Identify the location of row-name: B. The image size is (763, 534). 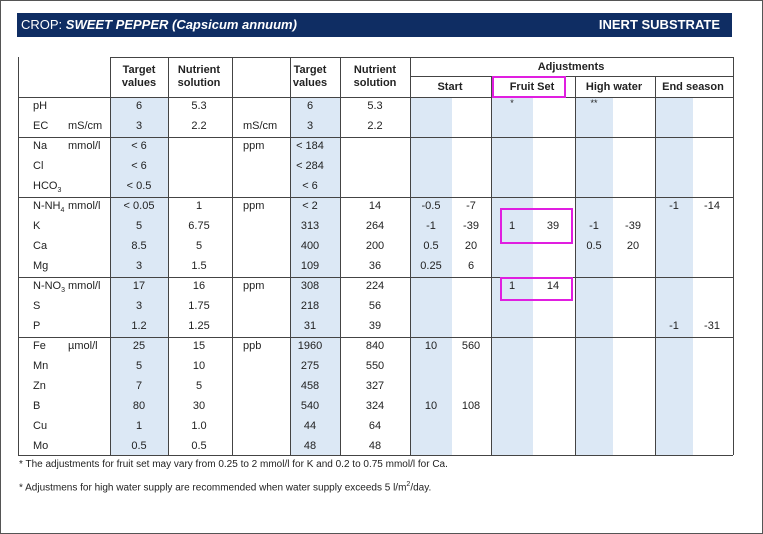
(37, 406).